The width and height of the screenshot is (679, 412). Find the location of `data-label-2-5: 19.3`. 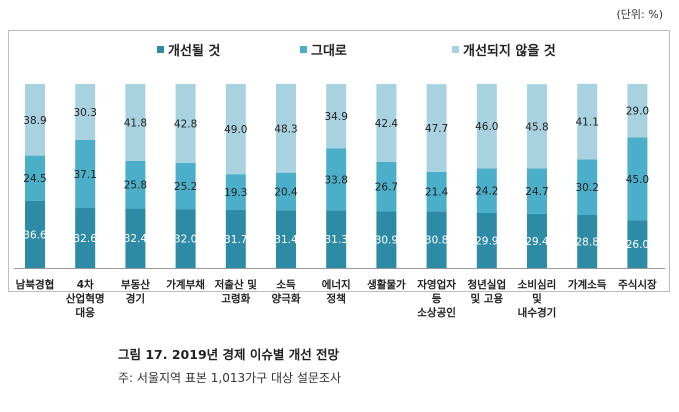

data-label-2-5: 19.3 is located at coordinates (235, 193).